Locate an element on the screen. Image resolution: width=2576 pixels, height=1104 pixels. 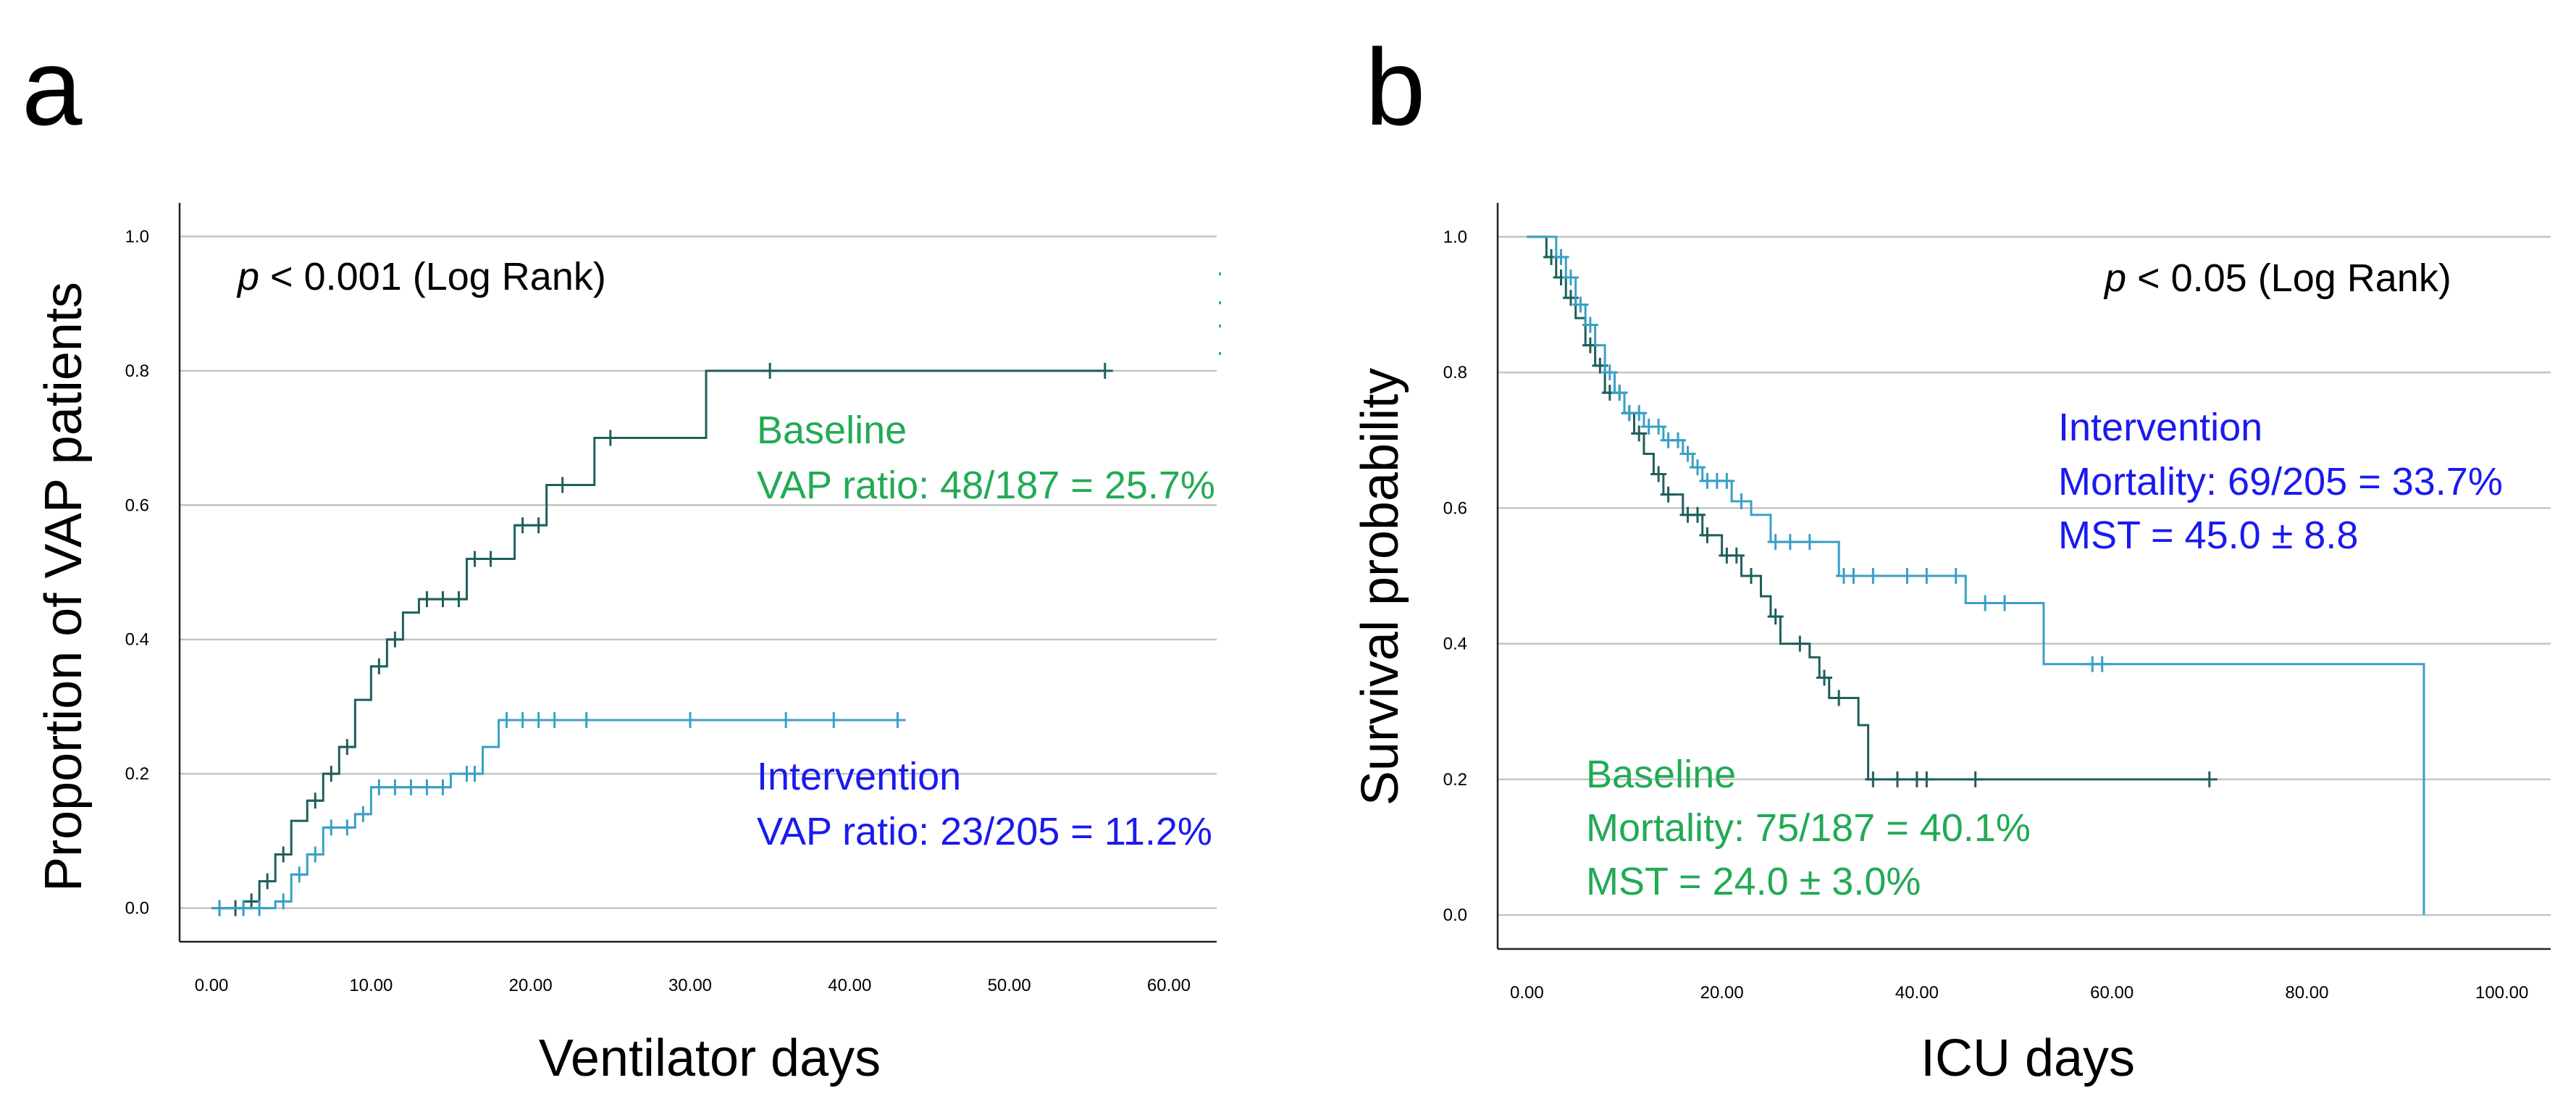
chart-a-ylabel: Proportion of VAP patients is located at coordinates (64, 587).